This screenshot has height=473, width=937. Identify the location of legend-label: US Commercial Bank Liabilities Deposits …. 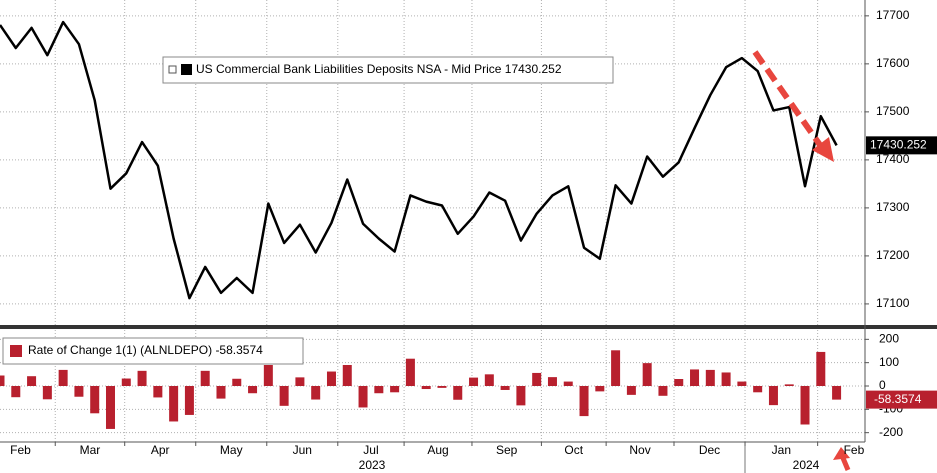
(379, 69).